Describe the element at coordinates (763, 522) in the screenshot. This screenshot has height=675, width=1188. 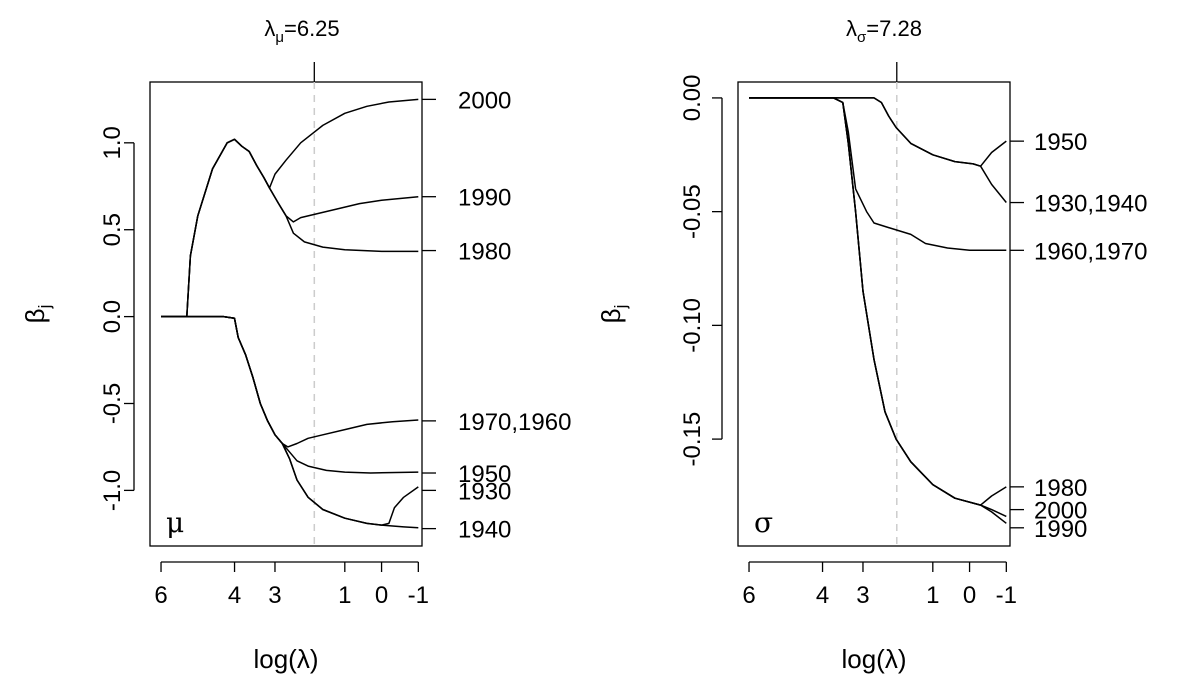
I see `panel-symbol: σ` at that location.